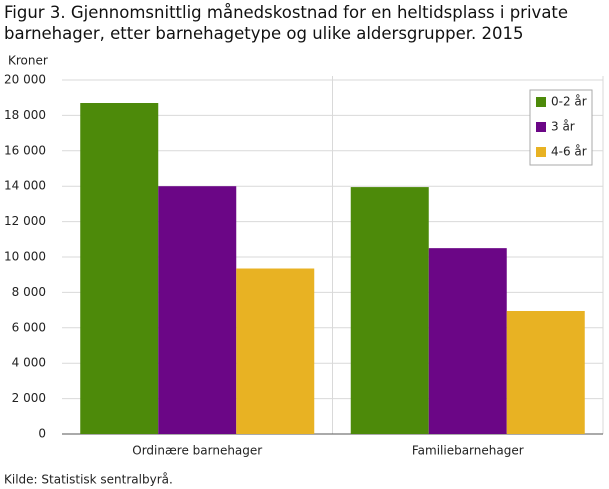  Describe the element at coordinates (25, 115) in the screenshot. I see `y-tick-label: 18 000` at that location.